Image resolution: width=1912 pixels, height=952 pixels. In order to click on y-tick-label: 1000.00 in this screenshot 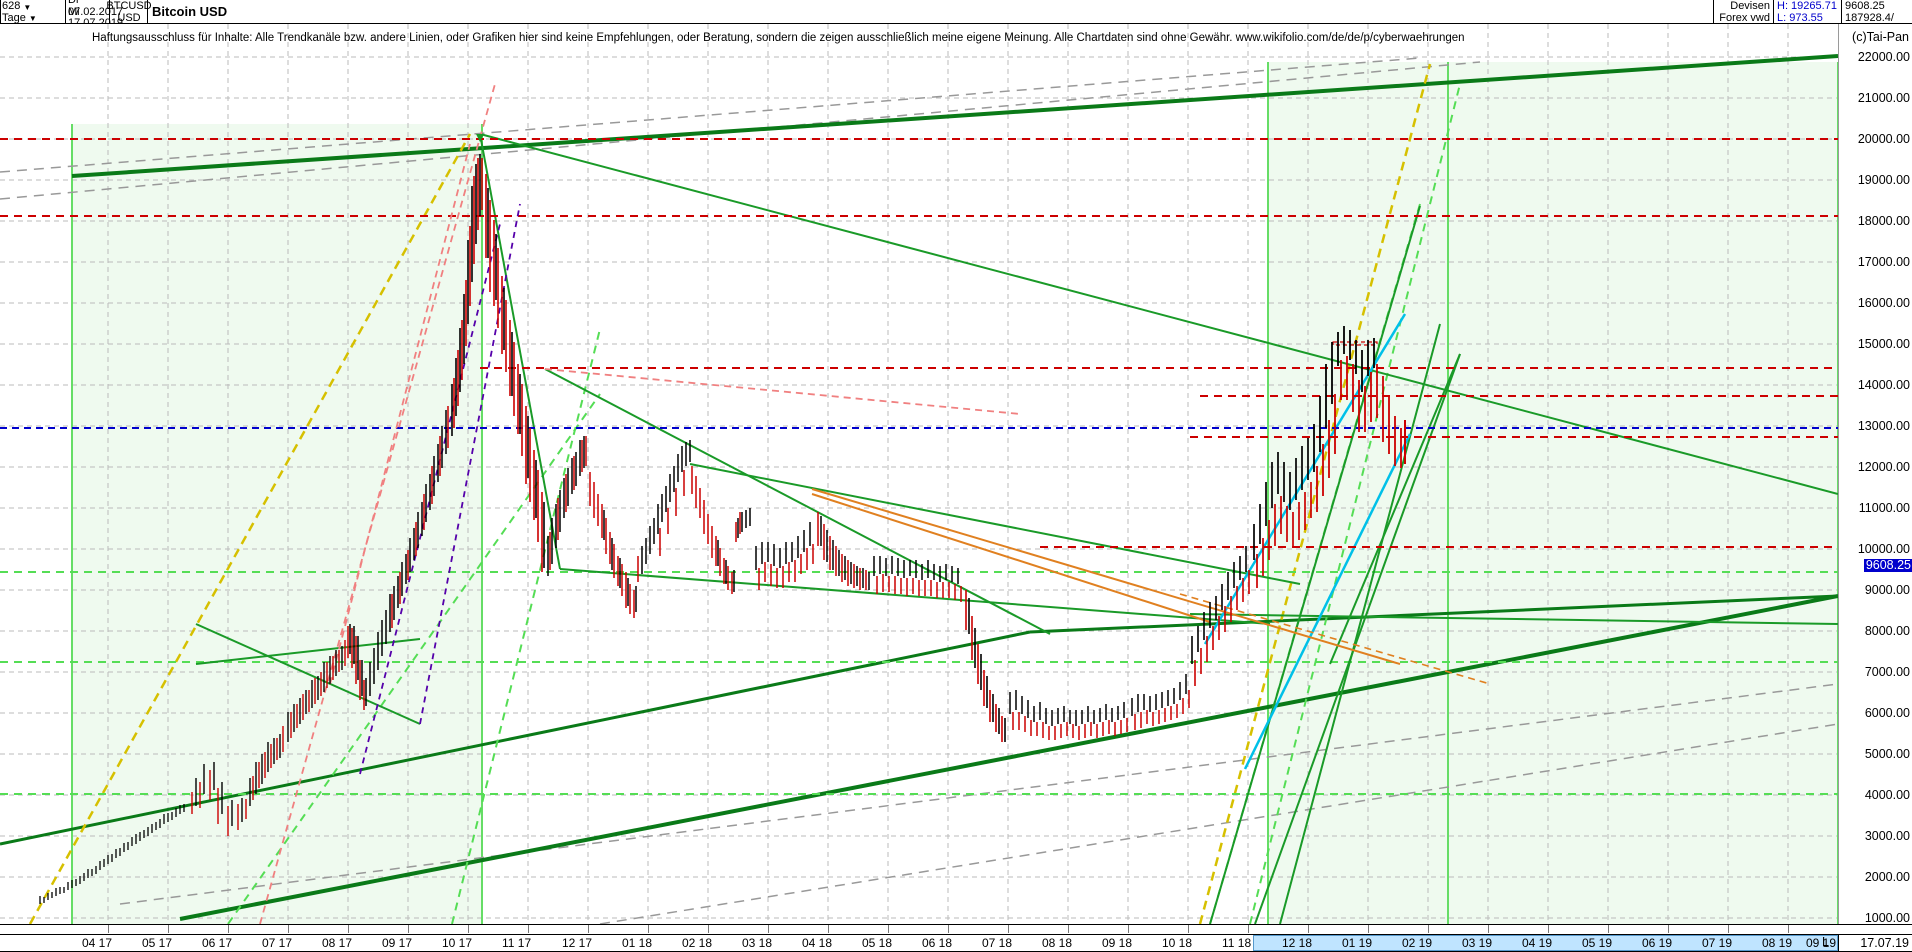, I will do `click(1887, 918)`.